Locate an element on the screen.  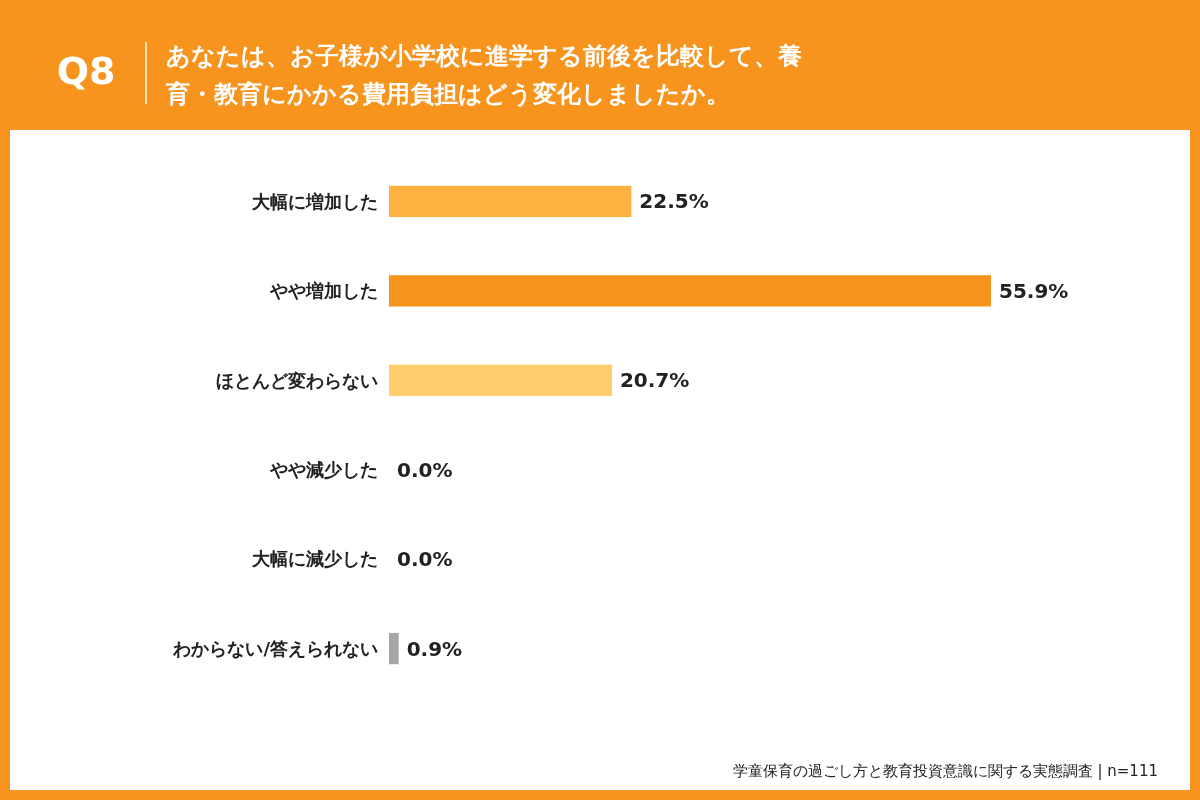
text: 学童保育の過ごし方と教育投資意識に関する実態調査 | n=111 is located at coordinates (945, 771).